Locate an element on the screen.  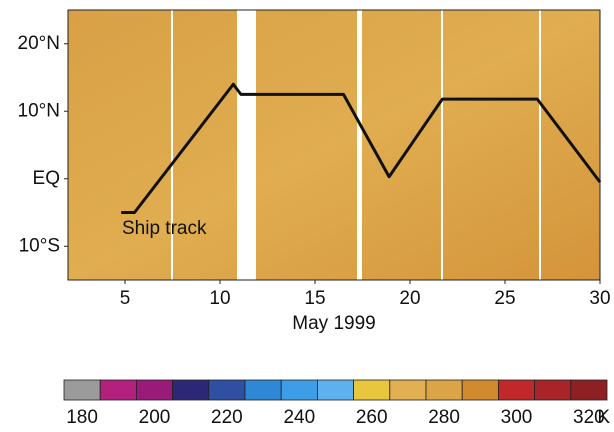
colorbar-tick-label: 220 is located at coordinates (227, 417).